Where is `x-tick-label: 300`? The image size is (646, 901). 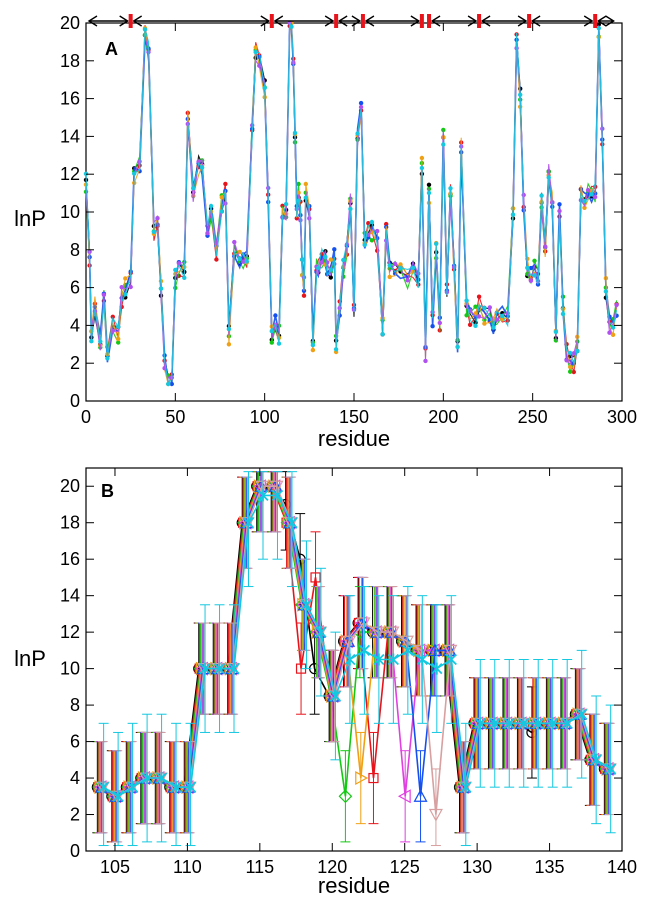
x-tick-label: 300 is located at coordinates (622, 417).